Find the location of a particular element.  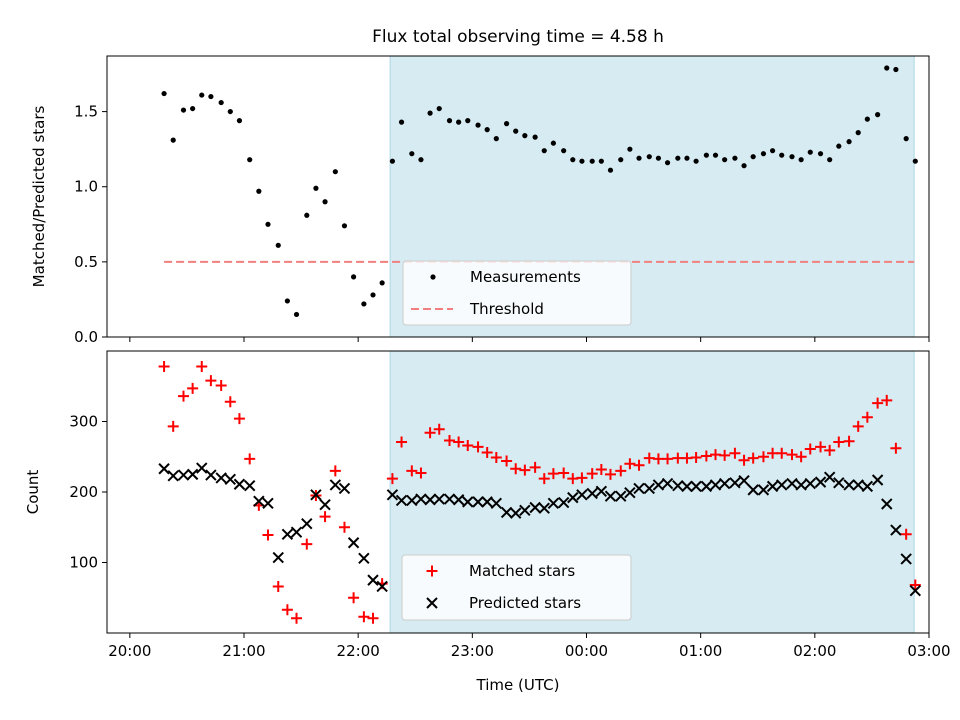

top-legend: Measurements Threshold is located at coordinates (517, 293).